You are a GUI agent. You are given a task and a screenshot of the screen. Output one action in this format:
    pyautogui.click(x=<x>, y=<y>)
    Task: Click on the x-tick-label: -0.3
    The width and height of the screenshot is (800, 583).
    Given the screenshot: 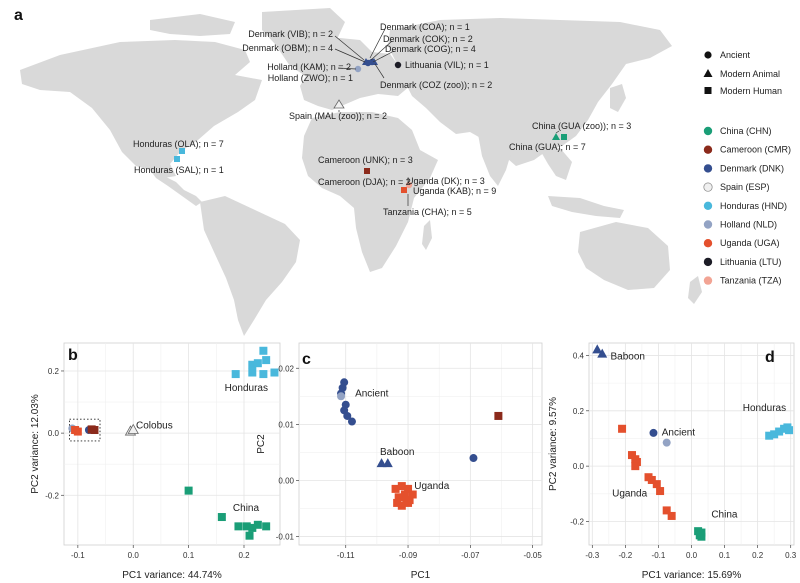 What is the action you would take?
    pyautogui.click(x=592, y=555)
    